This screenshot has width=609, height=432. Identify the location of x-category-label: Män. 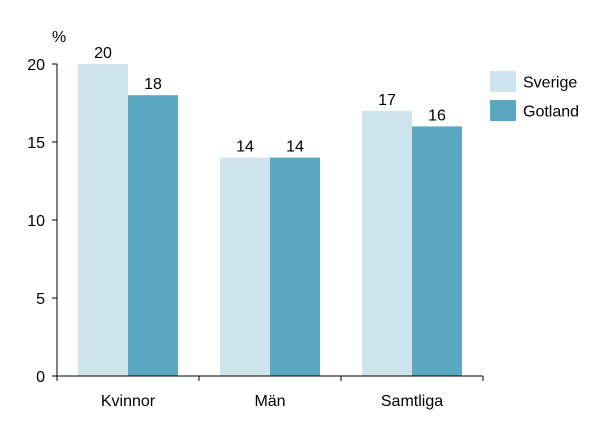
(269, 401).